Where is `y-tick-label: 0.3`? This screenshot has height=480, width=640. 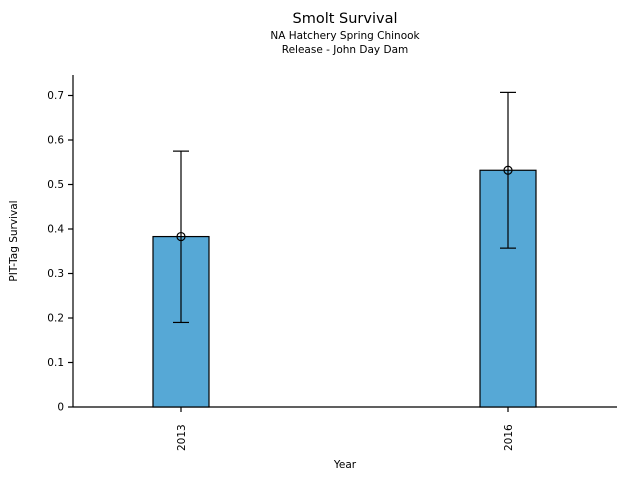 y-tick-label: 0.3 is located at coordinates (55, 274).